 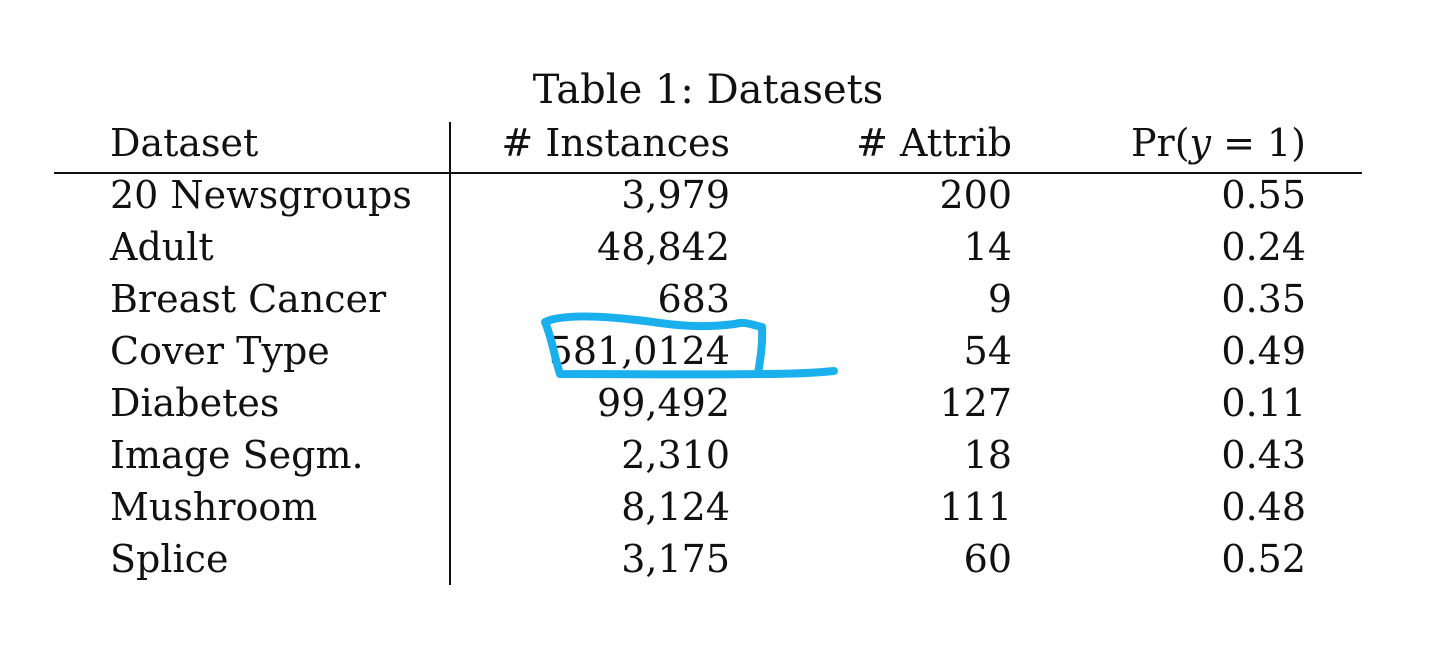 I want to click on cell-pr: 0.55, so click(x=1263, y=195).